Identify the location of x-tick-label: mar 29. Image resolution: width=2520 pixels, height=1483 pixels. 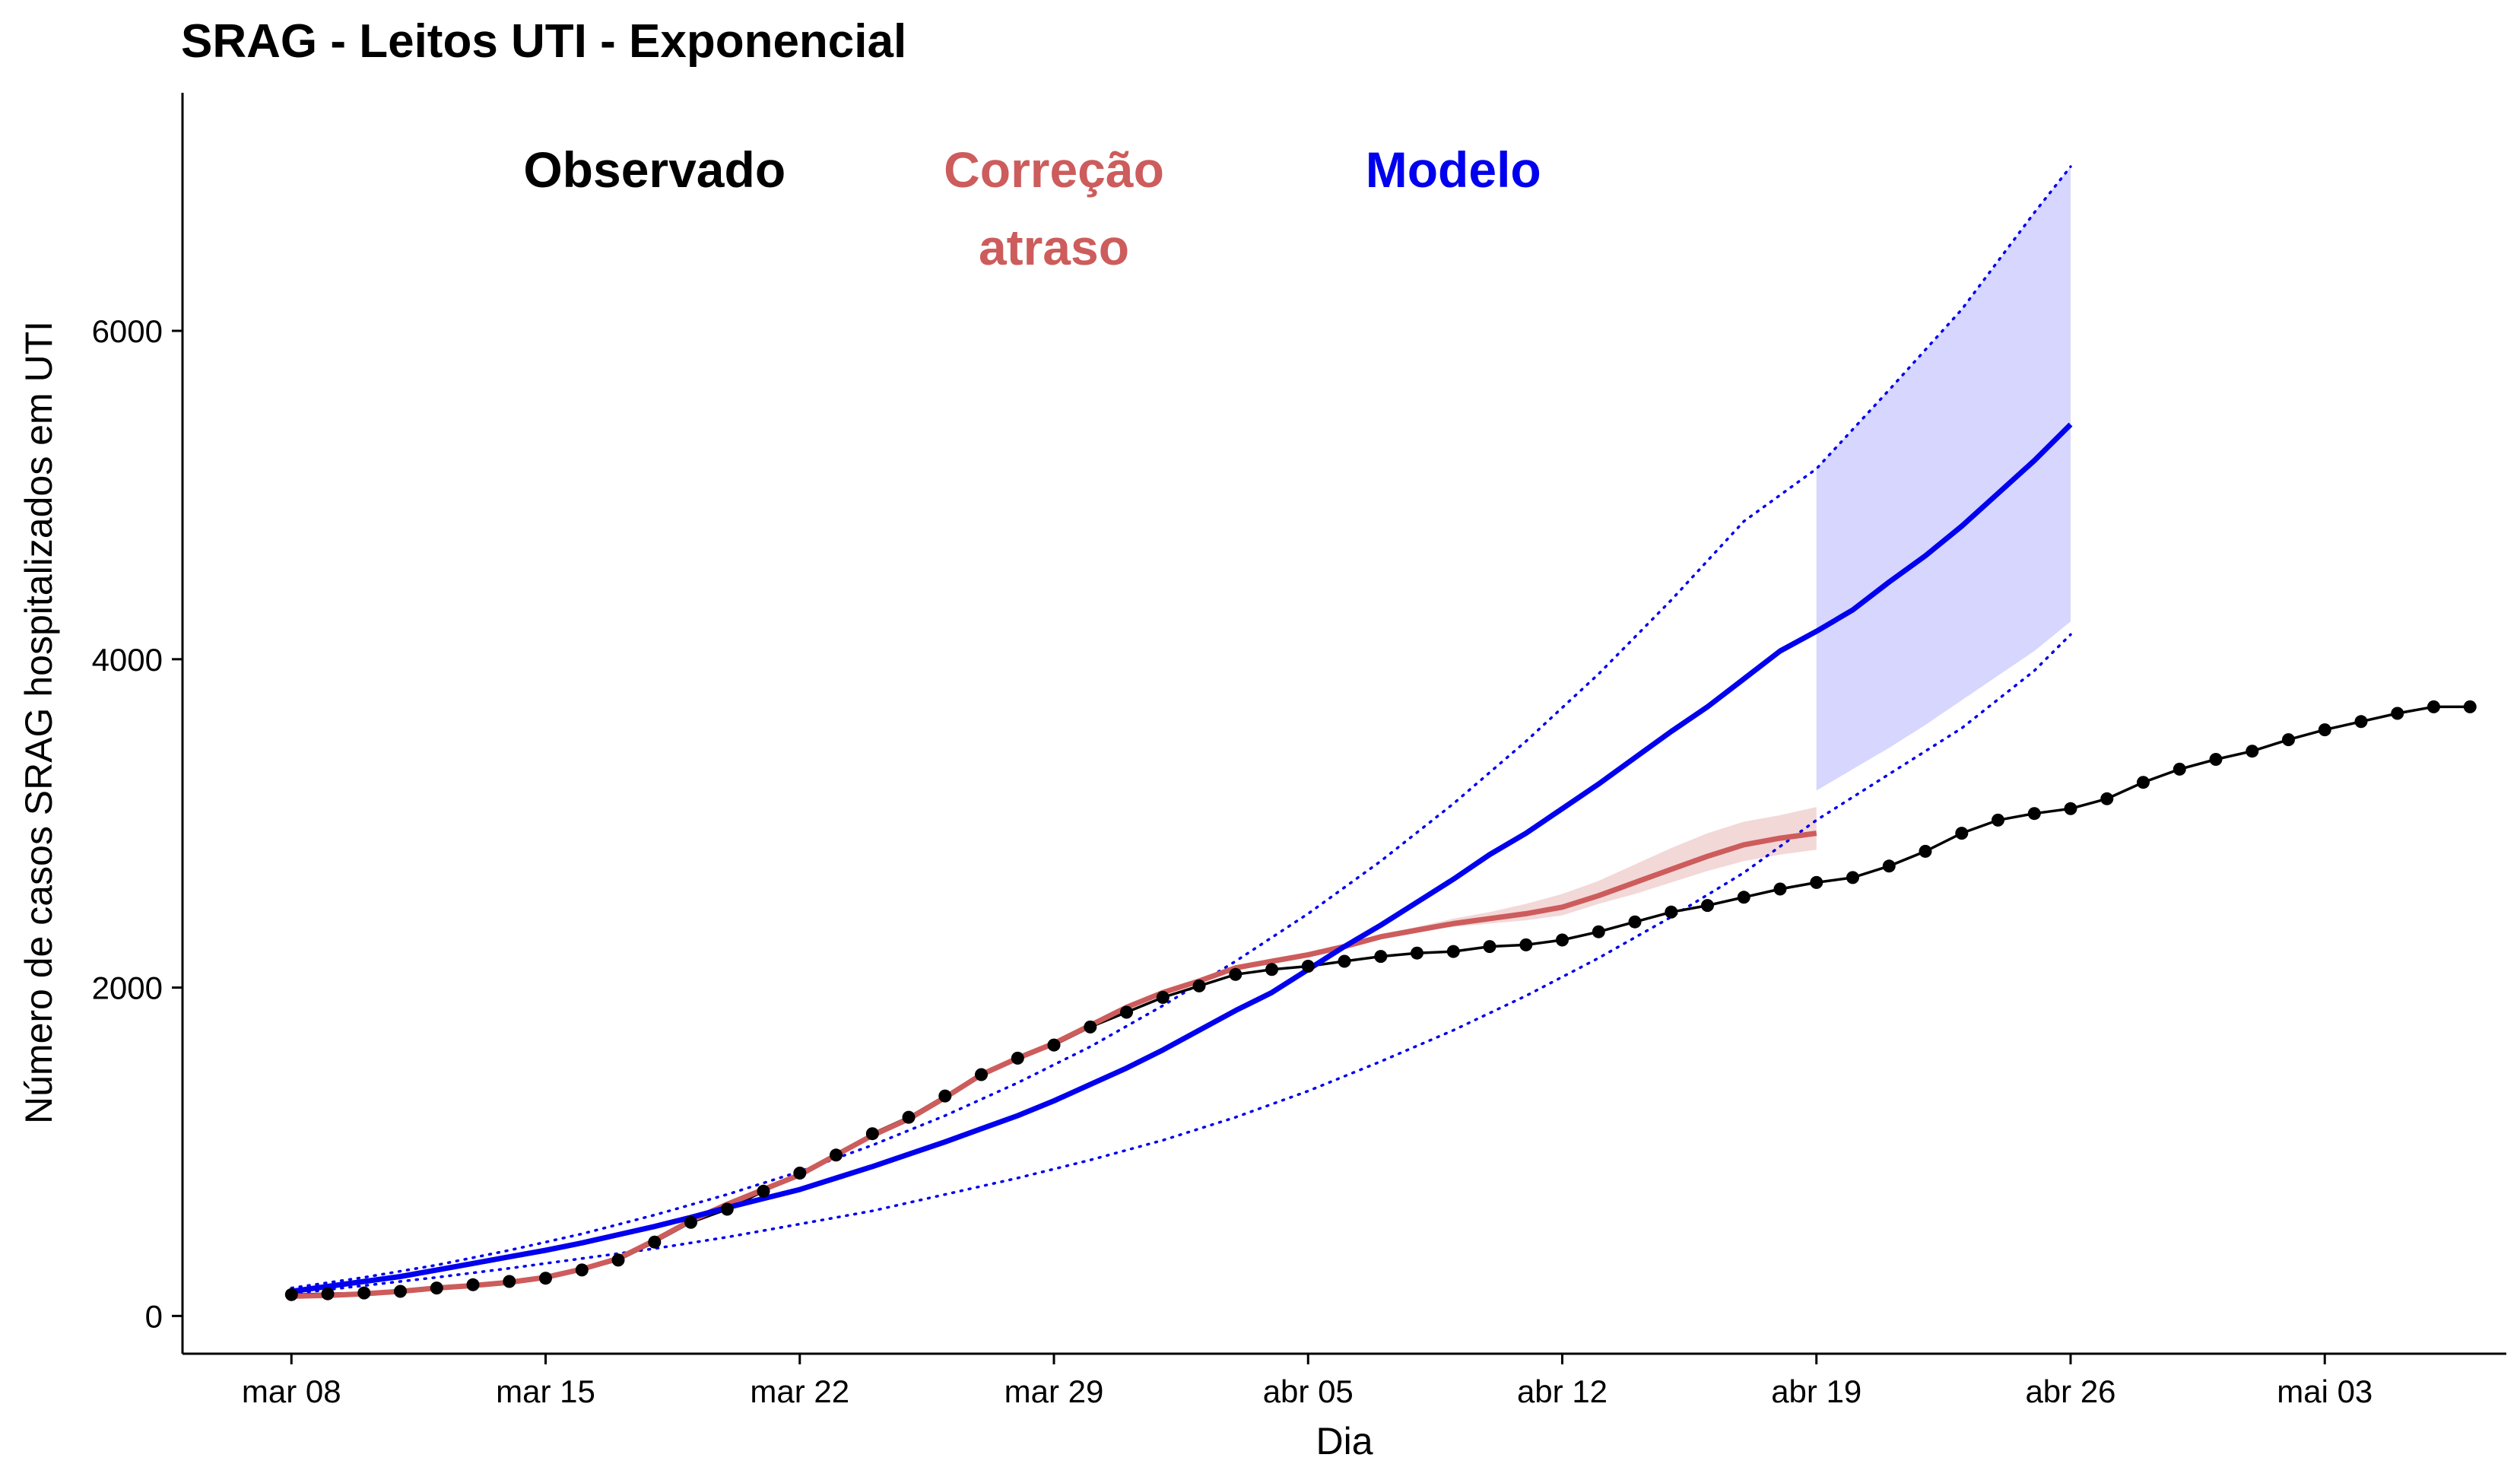
(1054, 1391).